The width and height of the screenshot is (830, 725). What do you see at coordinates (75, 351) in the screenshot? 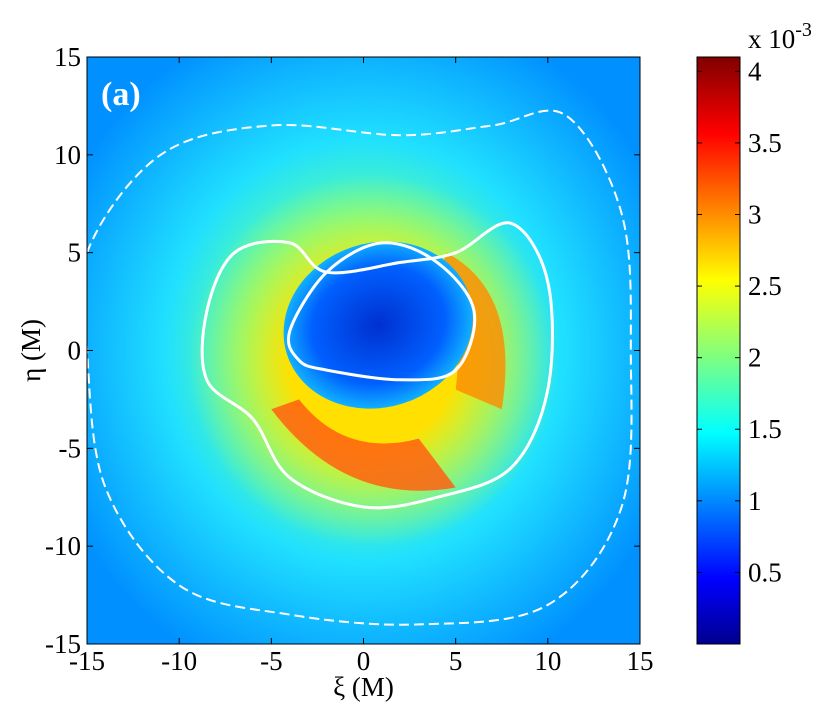
I see `y-tick-label: 0` at bounding box center [75, 351].